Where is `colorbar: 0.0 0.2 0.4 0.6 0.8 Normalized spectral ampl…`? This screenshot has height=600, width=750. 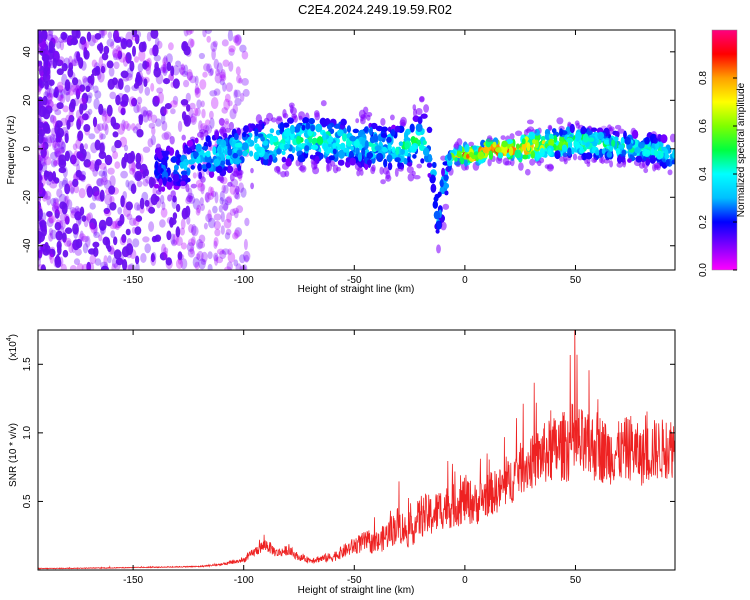 colorbar: 0.0 0.2 0.4 0.6 0.8 Normalized spectral ampl… is located at coordinates (722, 153).